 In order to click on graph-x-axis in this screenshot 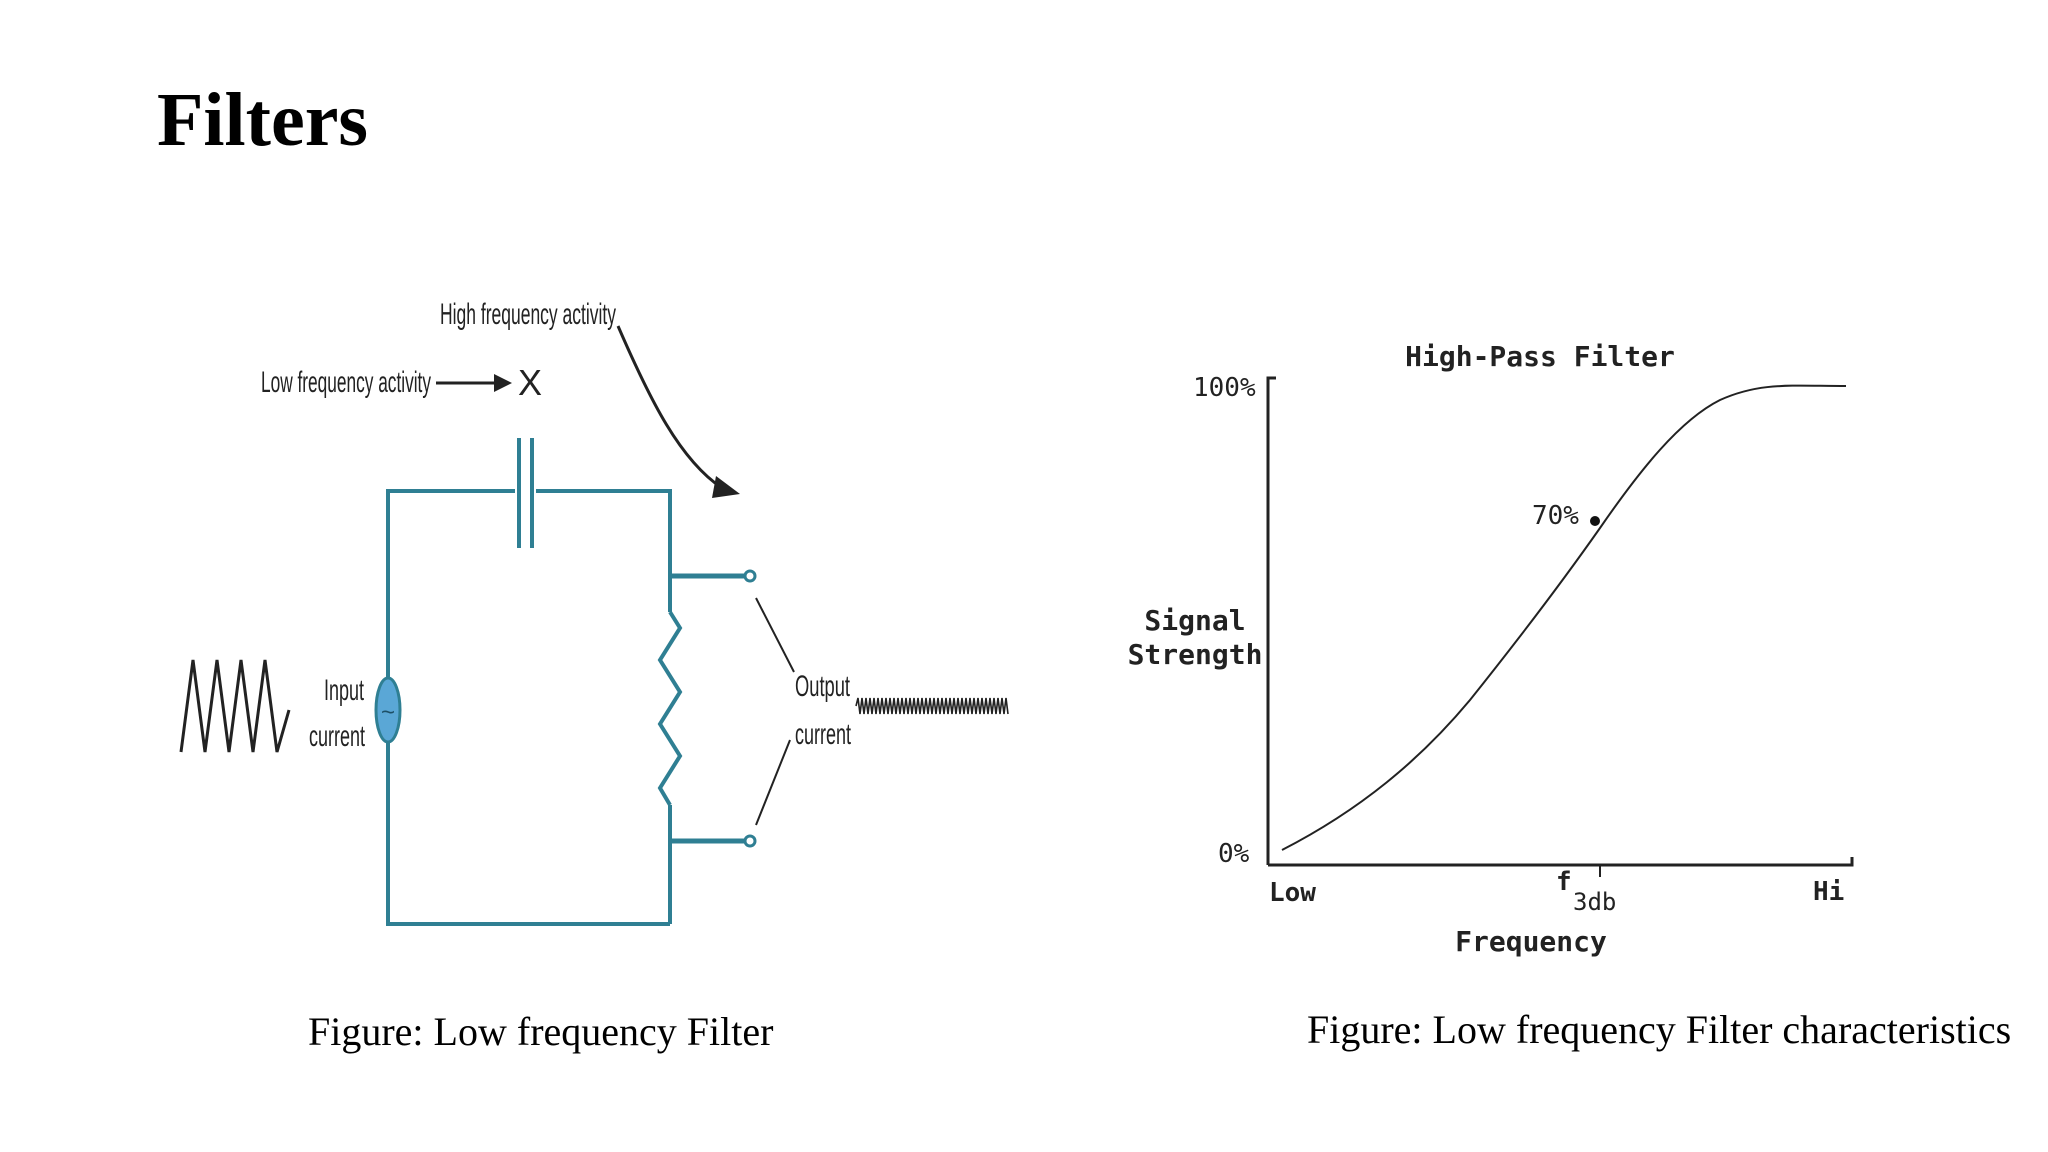, I will do `click(1561, 862)`.